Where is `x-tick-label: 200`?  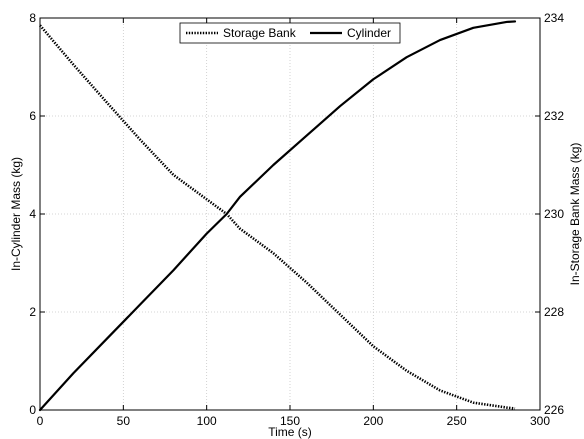
x-tick-label: 200 is located at coordinates (373, 421).